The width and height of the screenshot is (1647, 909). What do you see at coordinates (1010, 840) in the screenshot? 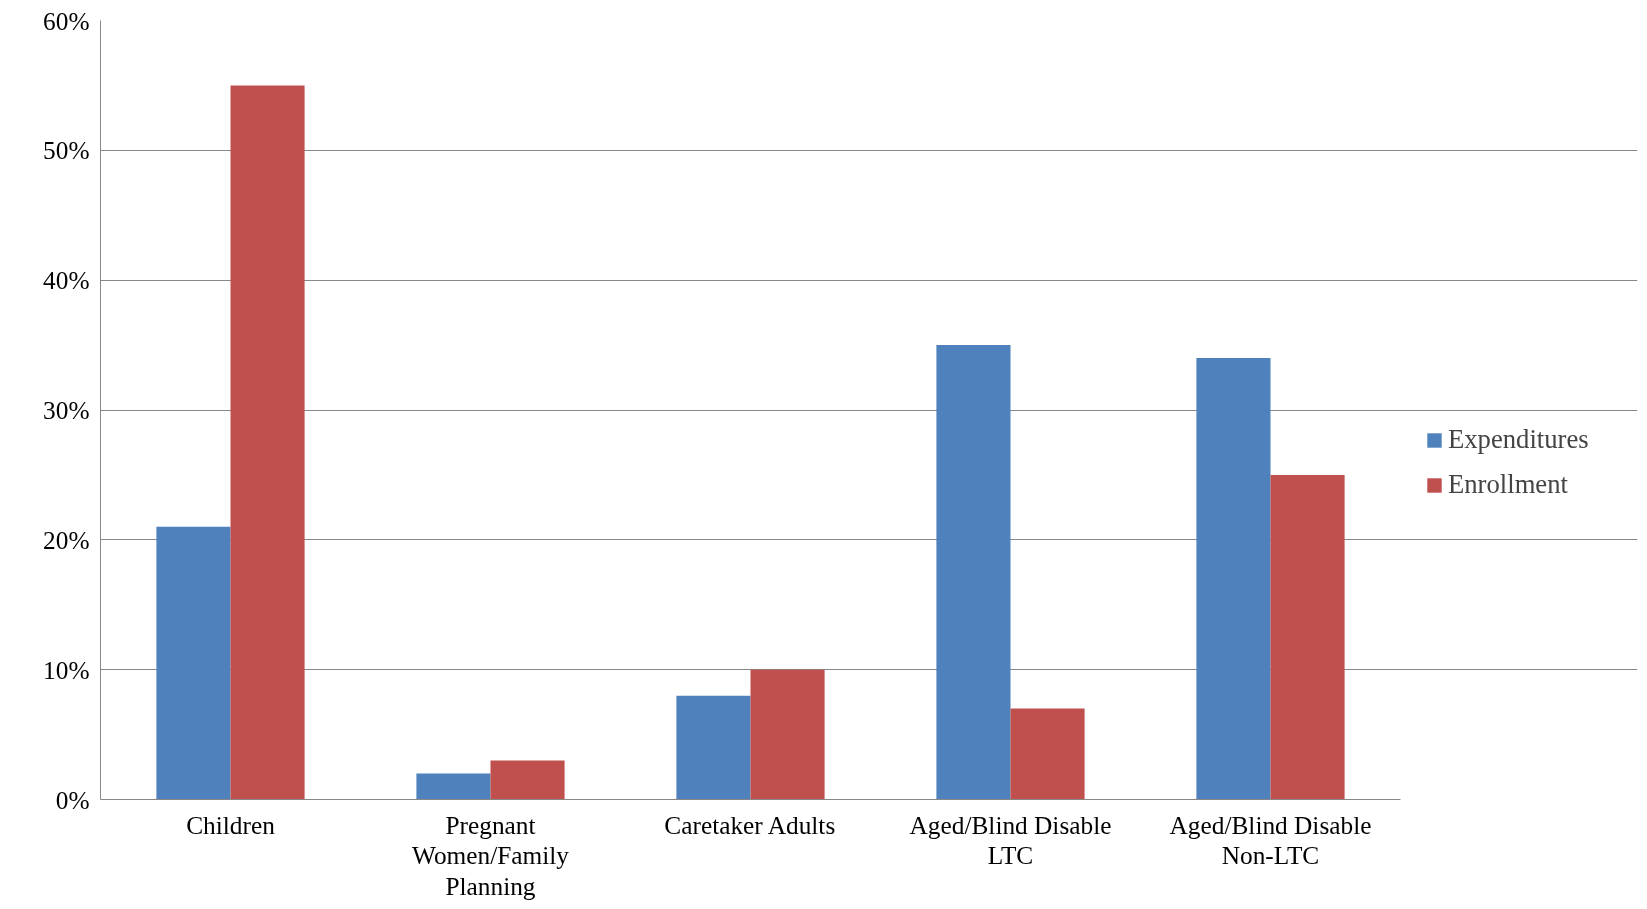
I see `x-tick-label: Aged/Blind Disable LTC` at bounding box center [1010, 840].